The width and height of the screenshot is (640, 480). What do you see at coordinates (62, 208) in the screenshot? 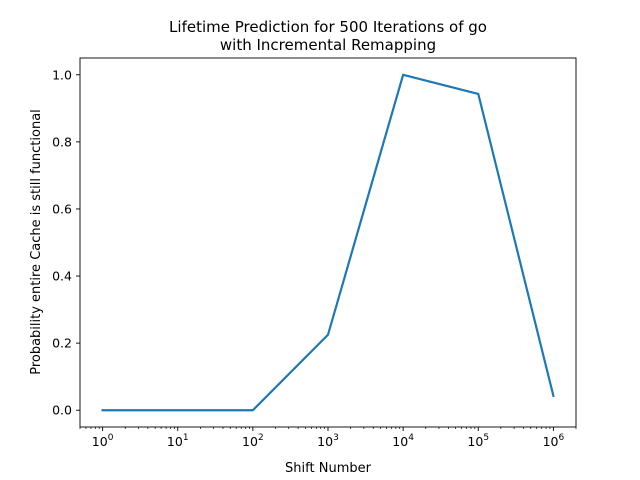
I see `y-tick-label: 0.6` at bounding box center [62, 208].